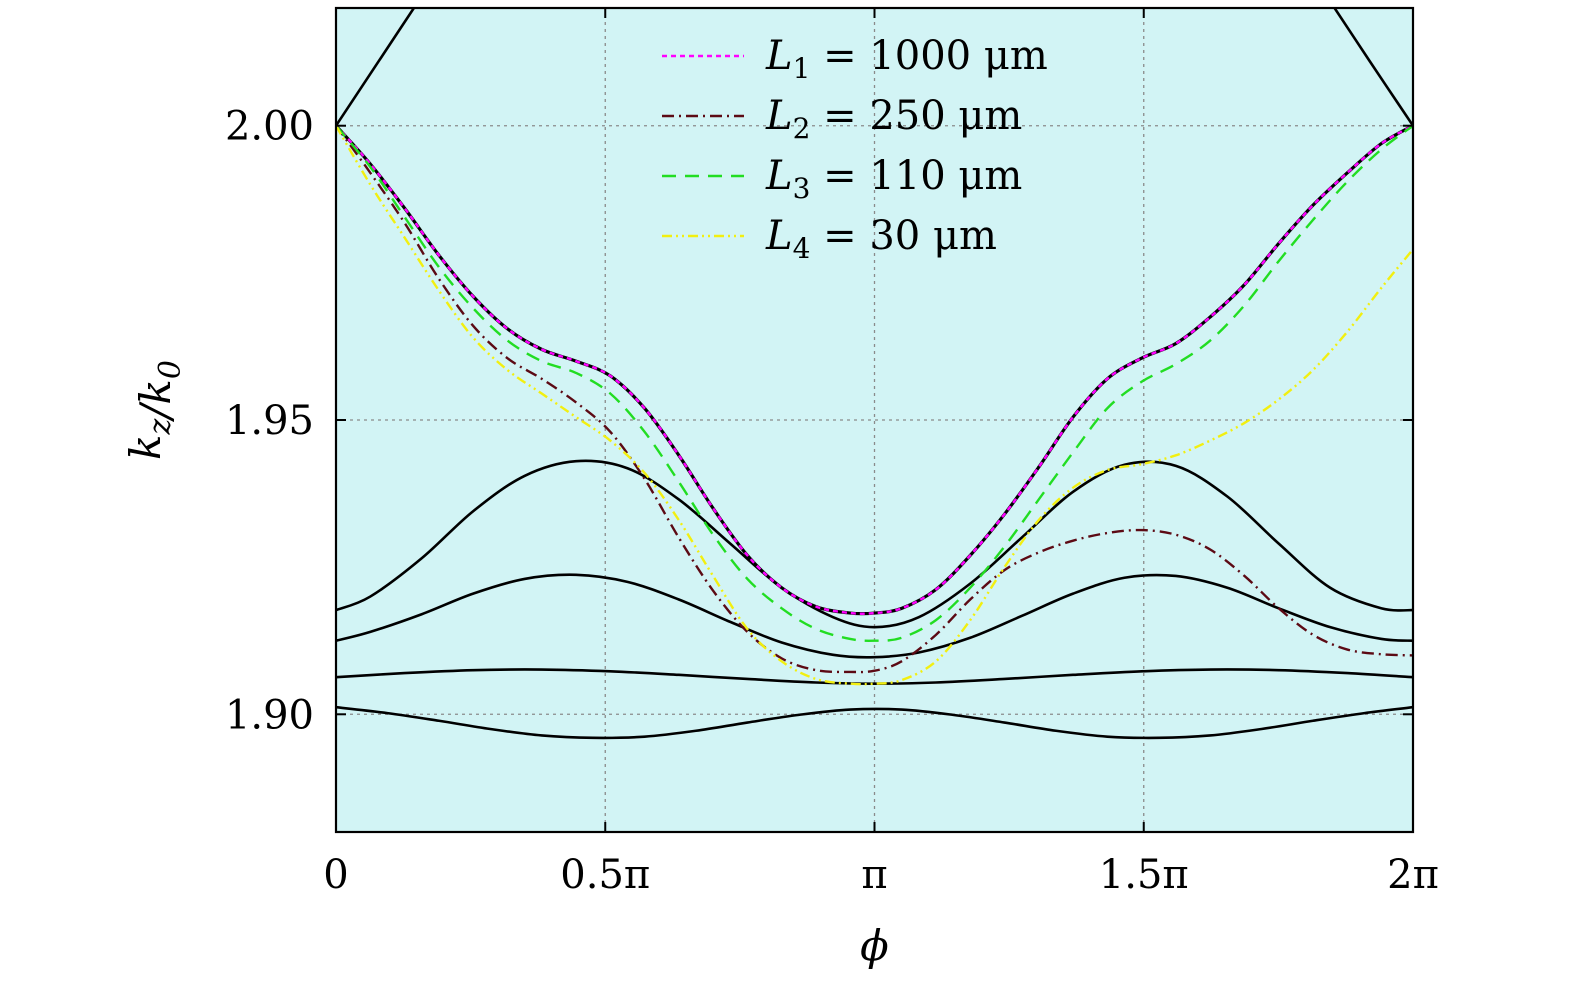 This screenshot has height=984, width=1575. I want to click on x-tick-label: 1.5π, so click(1144, 875).